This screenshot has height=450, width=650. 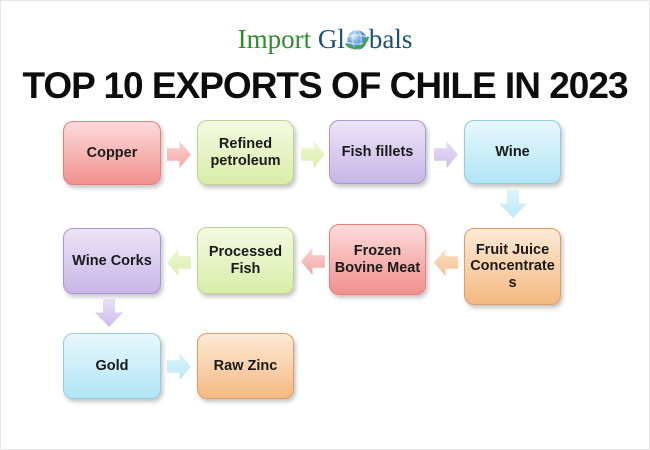 What do you see at coordinates (313, 261) in the screenshot?
I see `arrow-frozen-bovine-to-processed-fish-icon` at bounding box center [313, 261].